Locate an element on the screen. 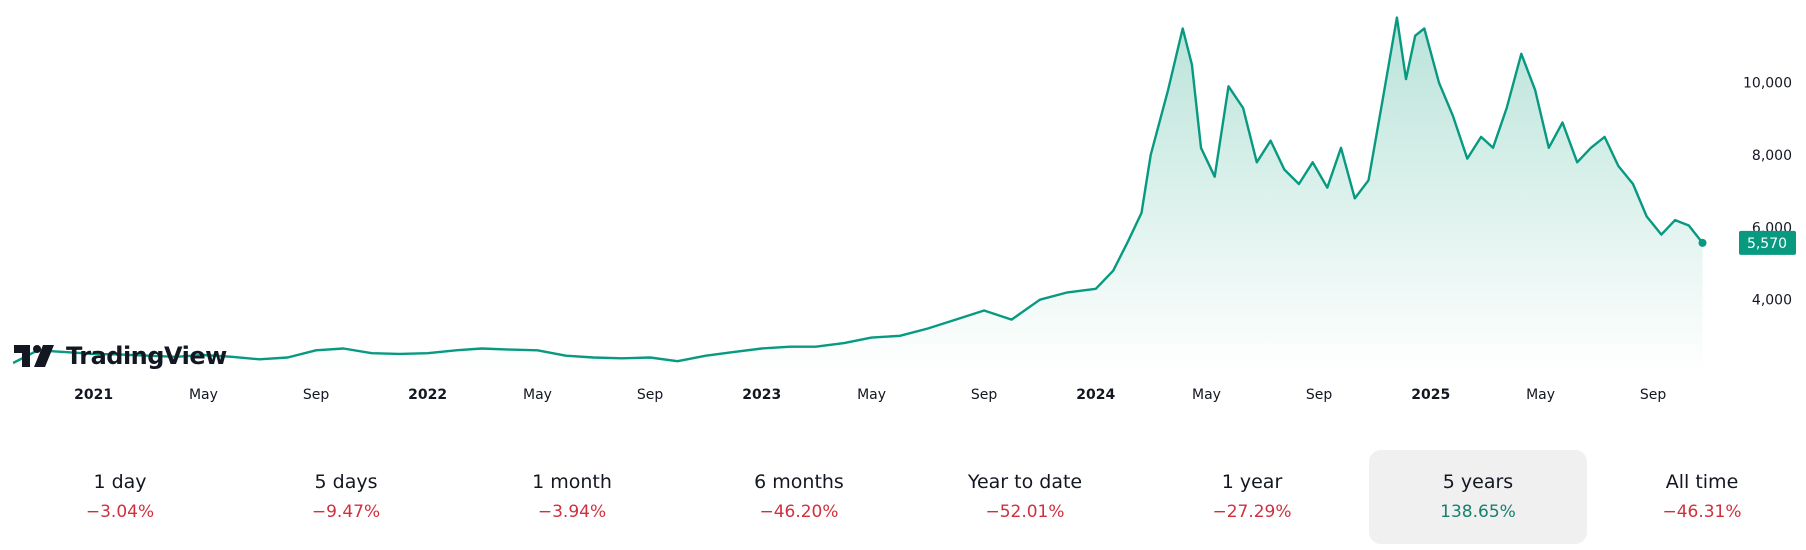 Image resolution: width=1806 pixels, height=550 pixels. last-price-tag: 5,570 is located at coordinates (1767, 242).